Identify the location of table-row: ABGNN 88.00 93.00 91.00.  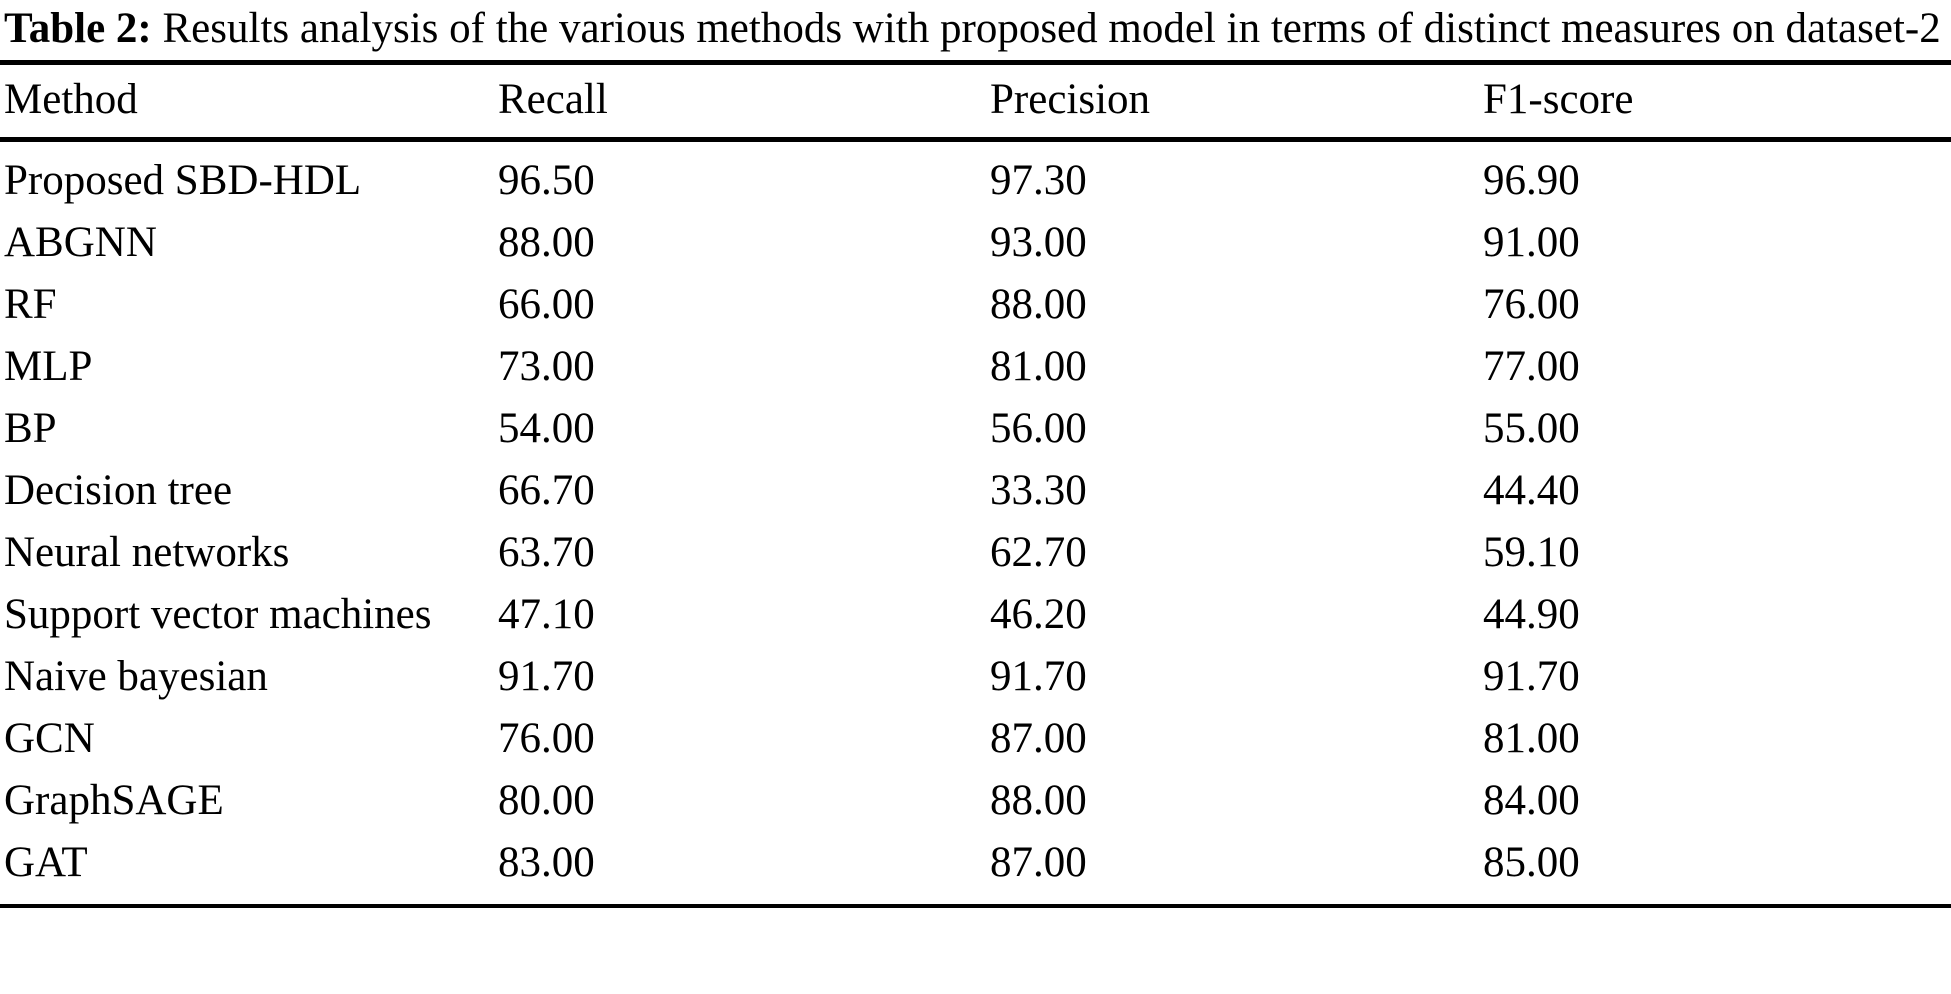
(975, 243).